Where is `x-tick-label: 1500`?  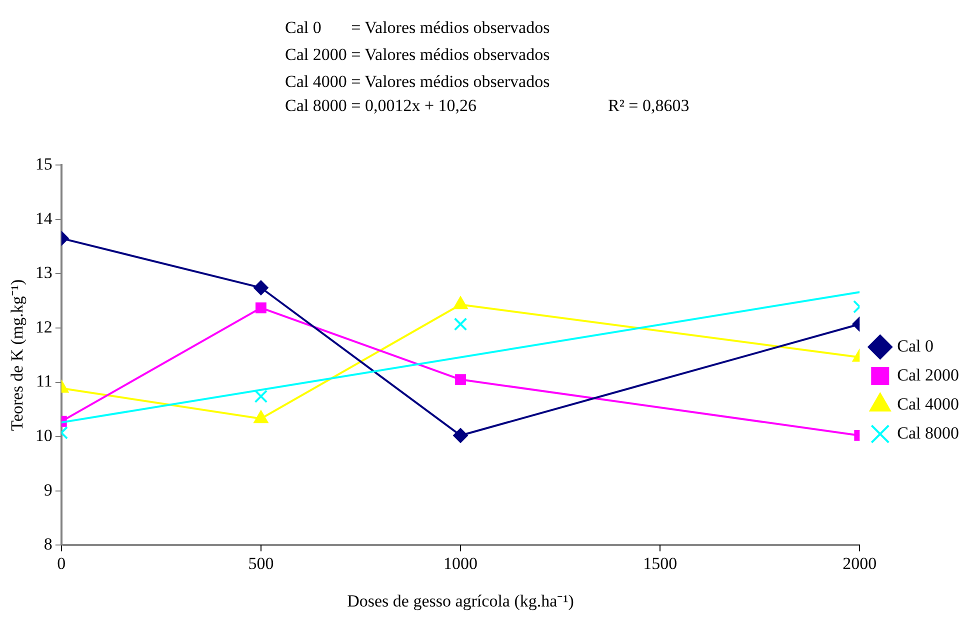 x-tick-label: 1500 is located at coordinates (660, 563).